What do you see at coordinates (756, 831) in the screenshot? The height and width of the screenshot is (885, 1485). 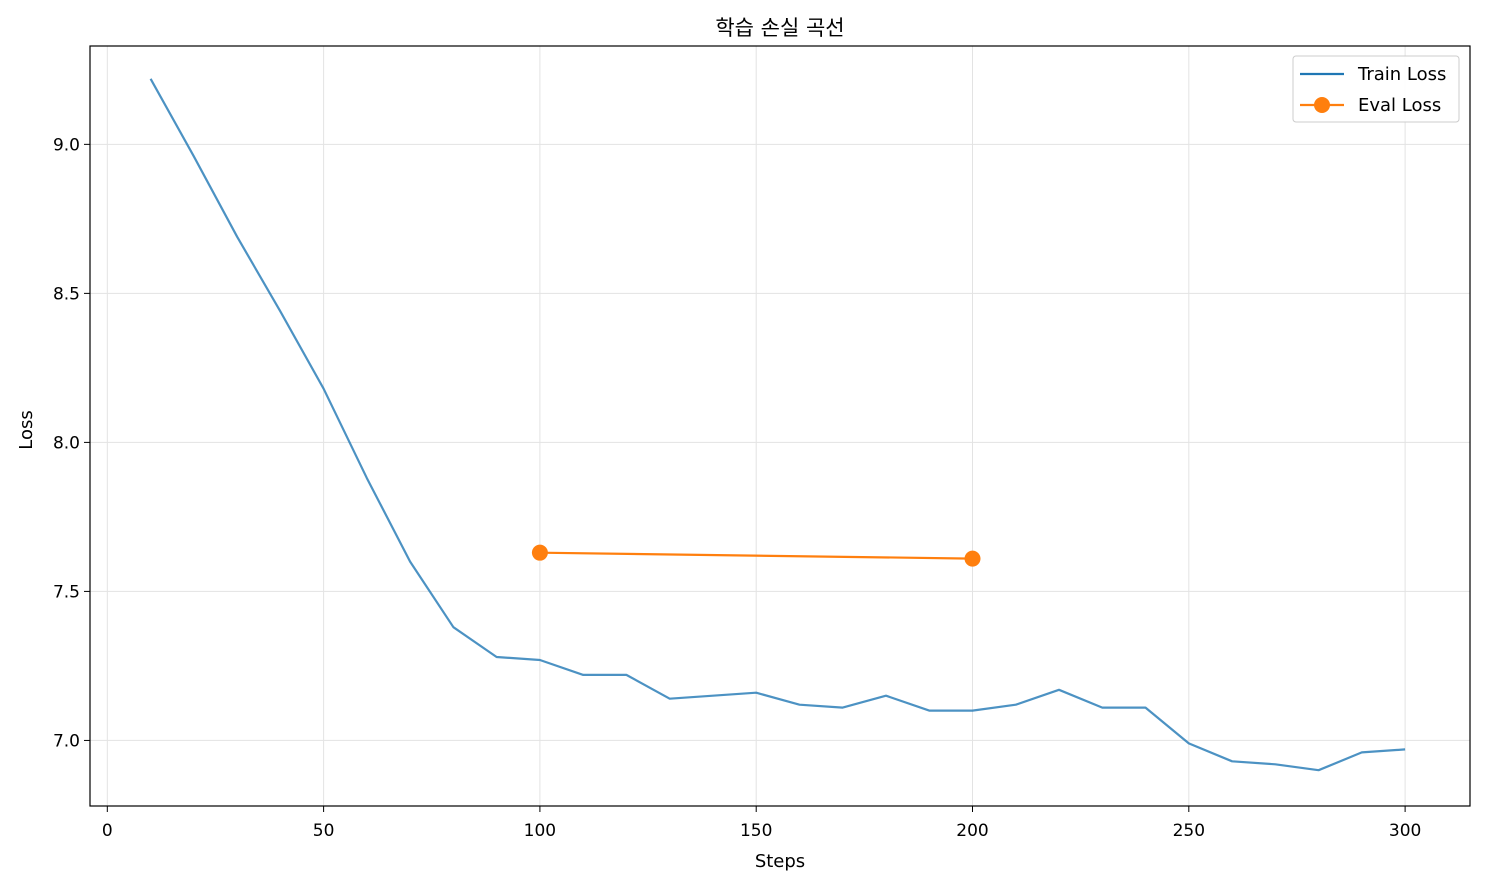 I see `x-tick-label: 150` at bounding box center [756, 831].